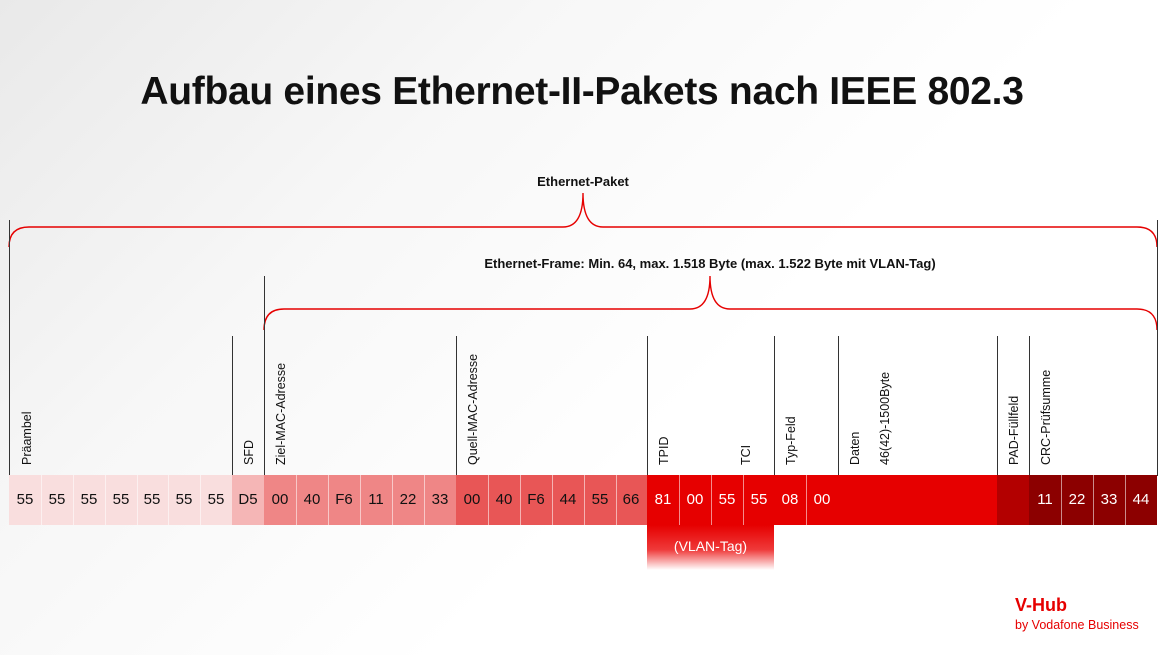 The image size is (1164, 655). Describe the element at coordinates (583, 181) in the screenshot. I see `packet-label: Ethernet-Paket` at that location.